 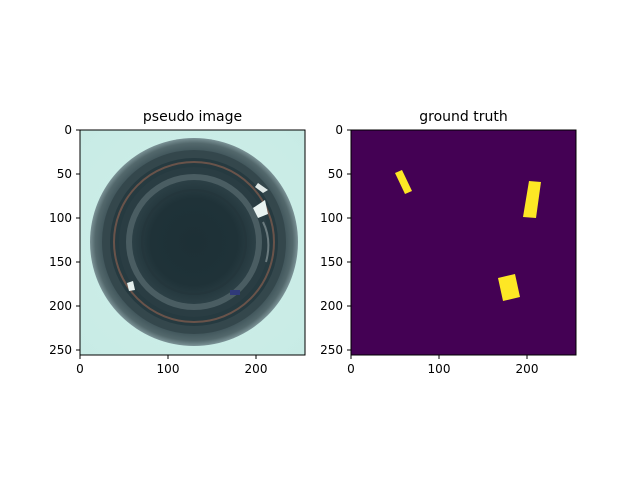 I want to click on copper-rim, so click(x=194, y=242).